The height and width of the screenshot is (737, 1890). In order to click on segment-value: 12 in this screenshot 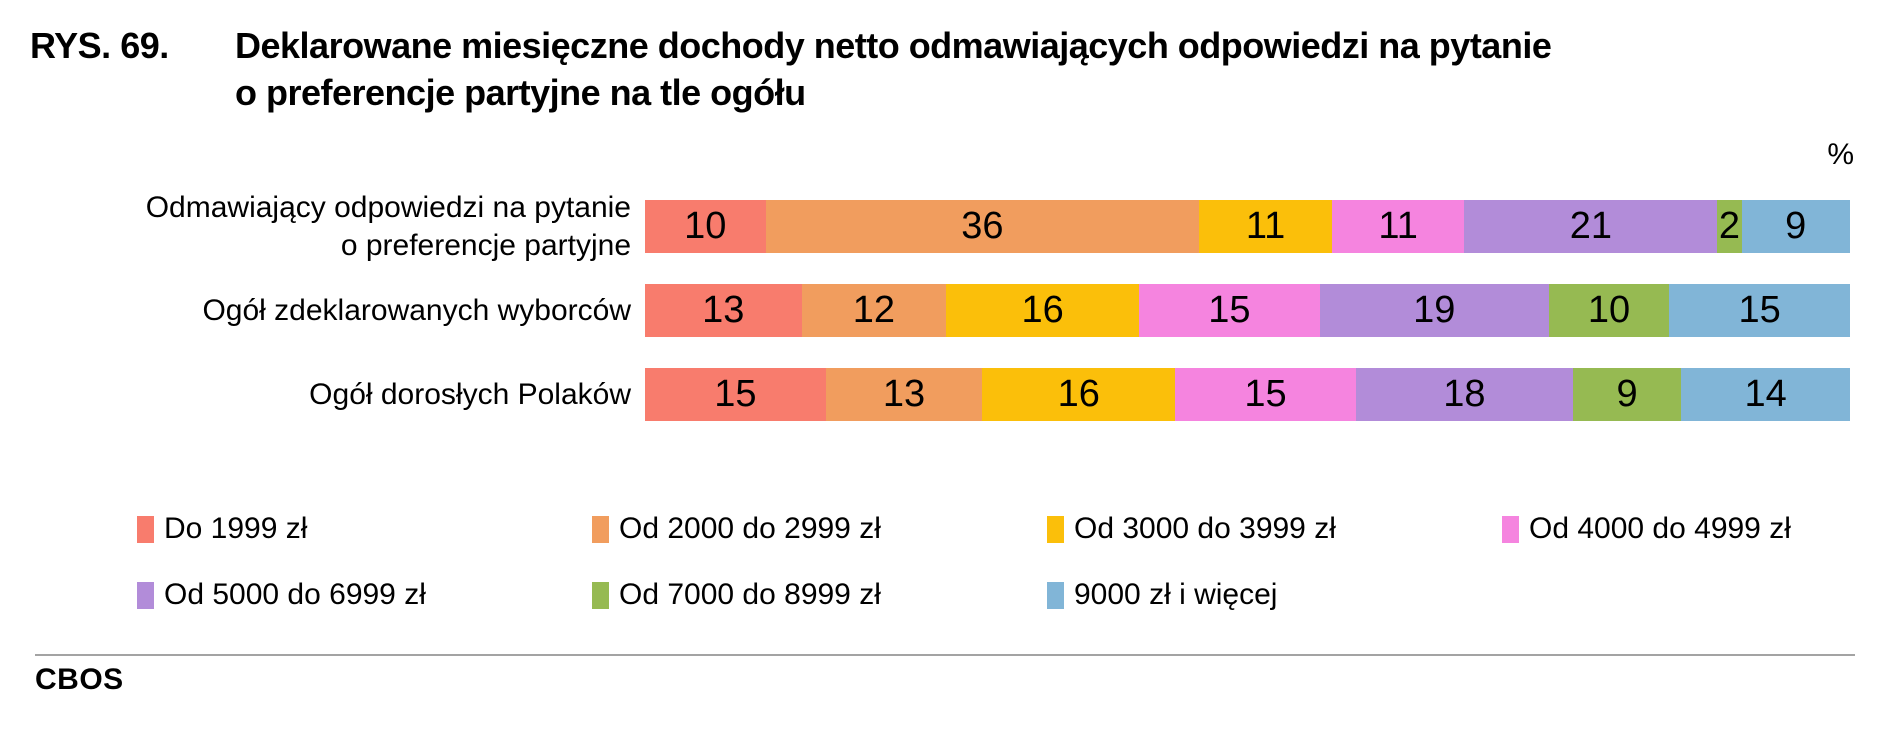, I will do `click(874, 310)`.